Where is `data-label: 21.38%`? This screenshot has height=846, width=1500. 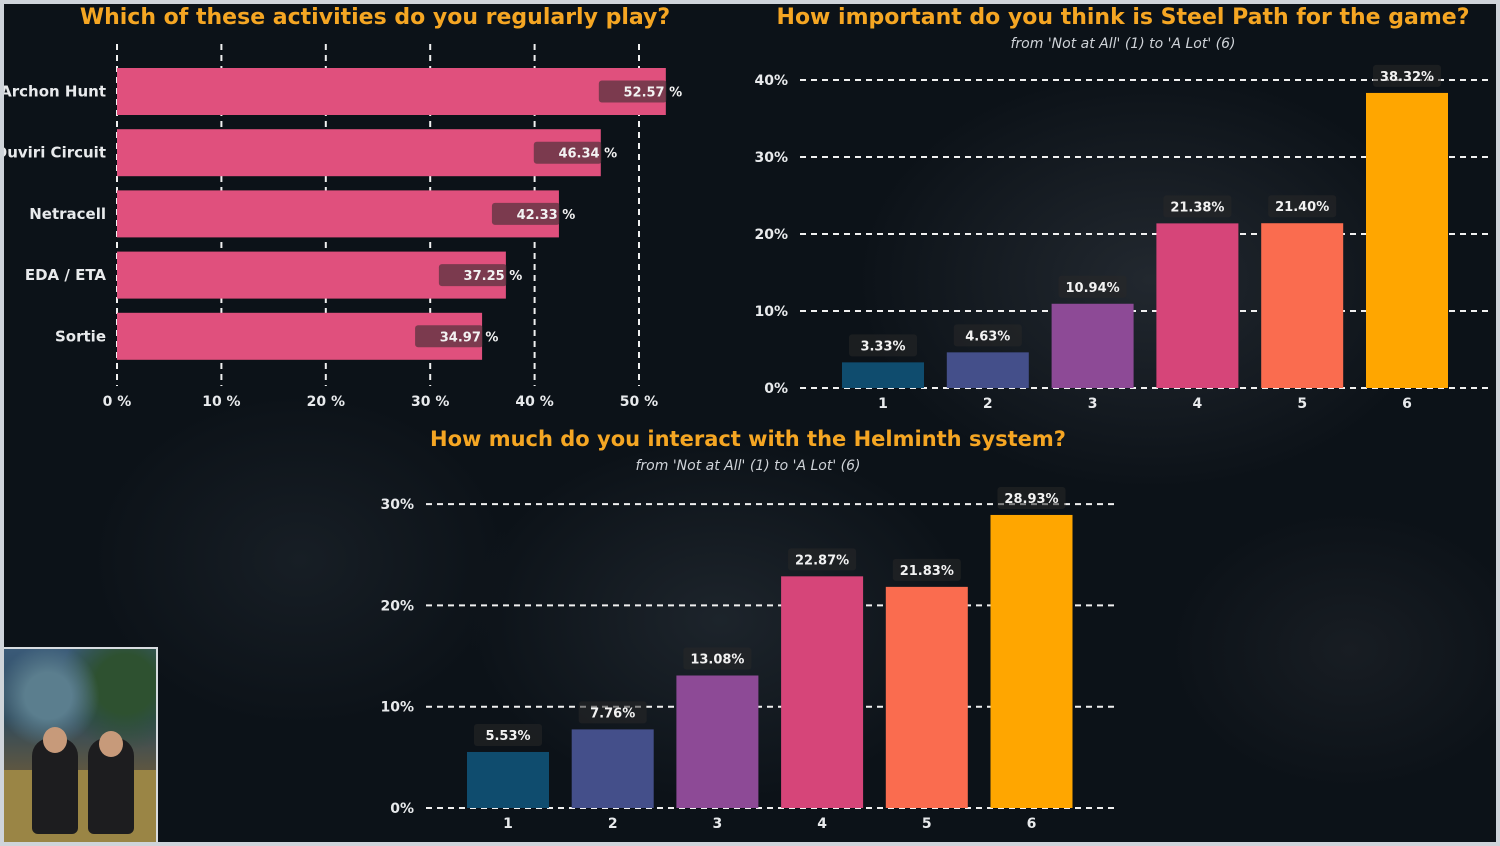 data-label: 21.38% is located at coordinates (1197, 207).